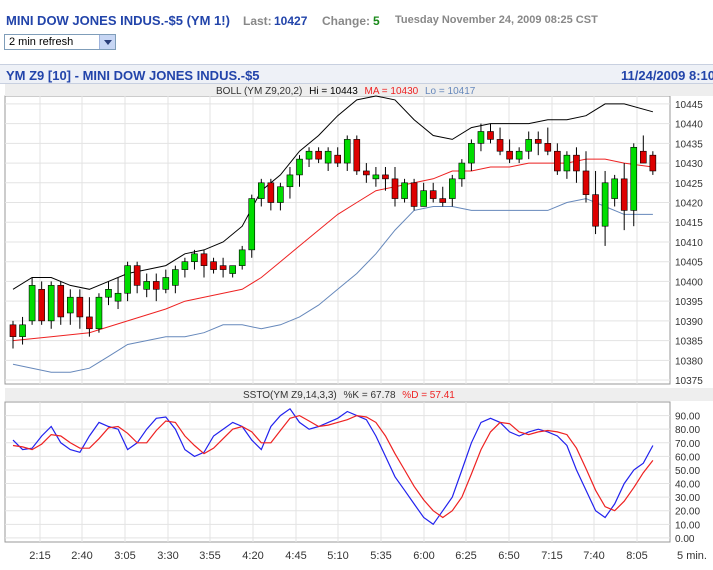  Describe the element at coordinates (257, 21) in the screenshot. I see `last-price-label: Last:` at that location.